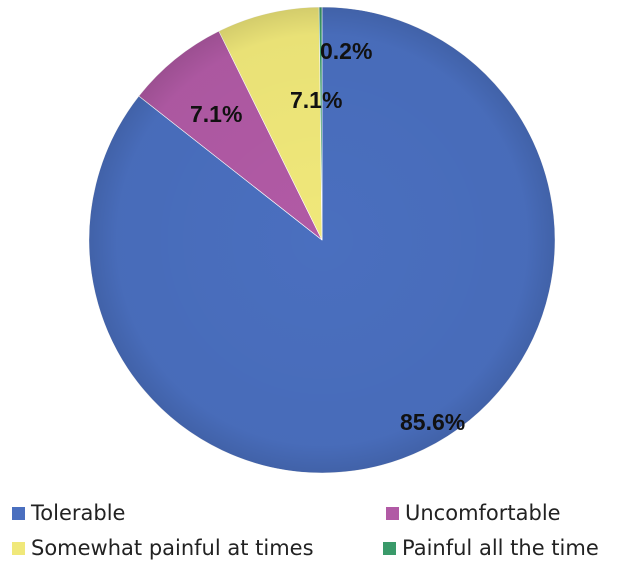 The width and height of the screenshot is (642, 571). What do you see at coordinates (316, 100) in the screenshot?
I see `slice-label-somewhat-painful-at-times: 7.1%` at bounding box center [316, 100].